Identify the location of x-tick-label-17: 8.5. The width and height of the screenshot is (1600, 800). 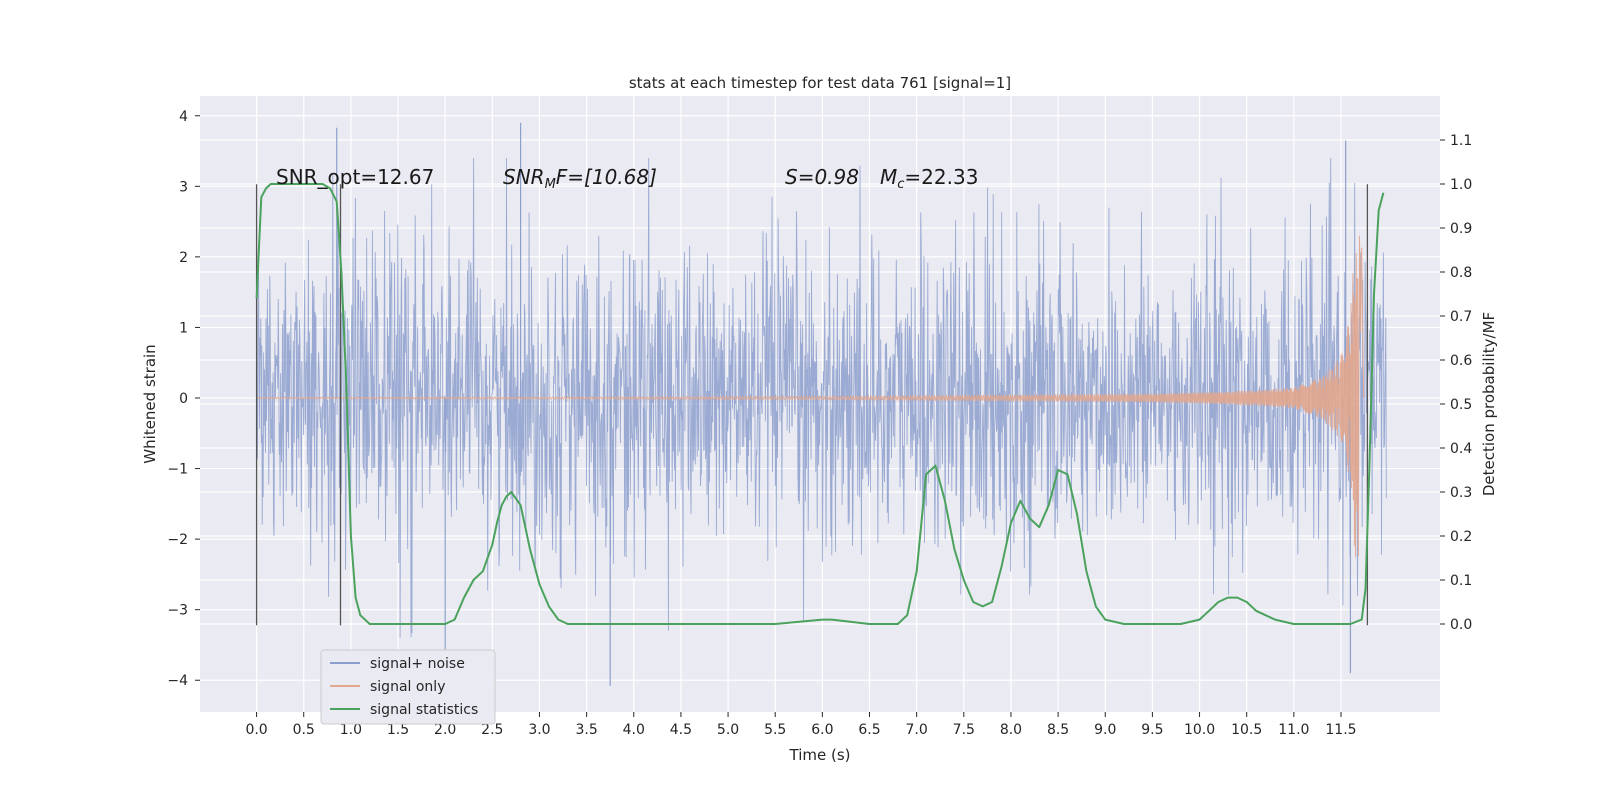
(1058, 730).